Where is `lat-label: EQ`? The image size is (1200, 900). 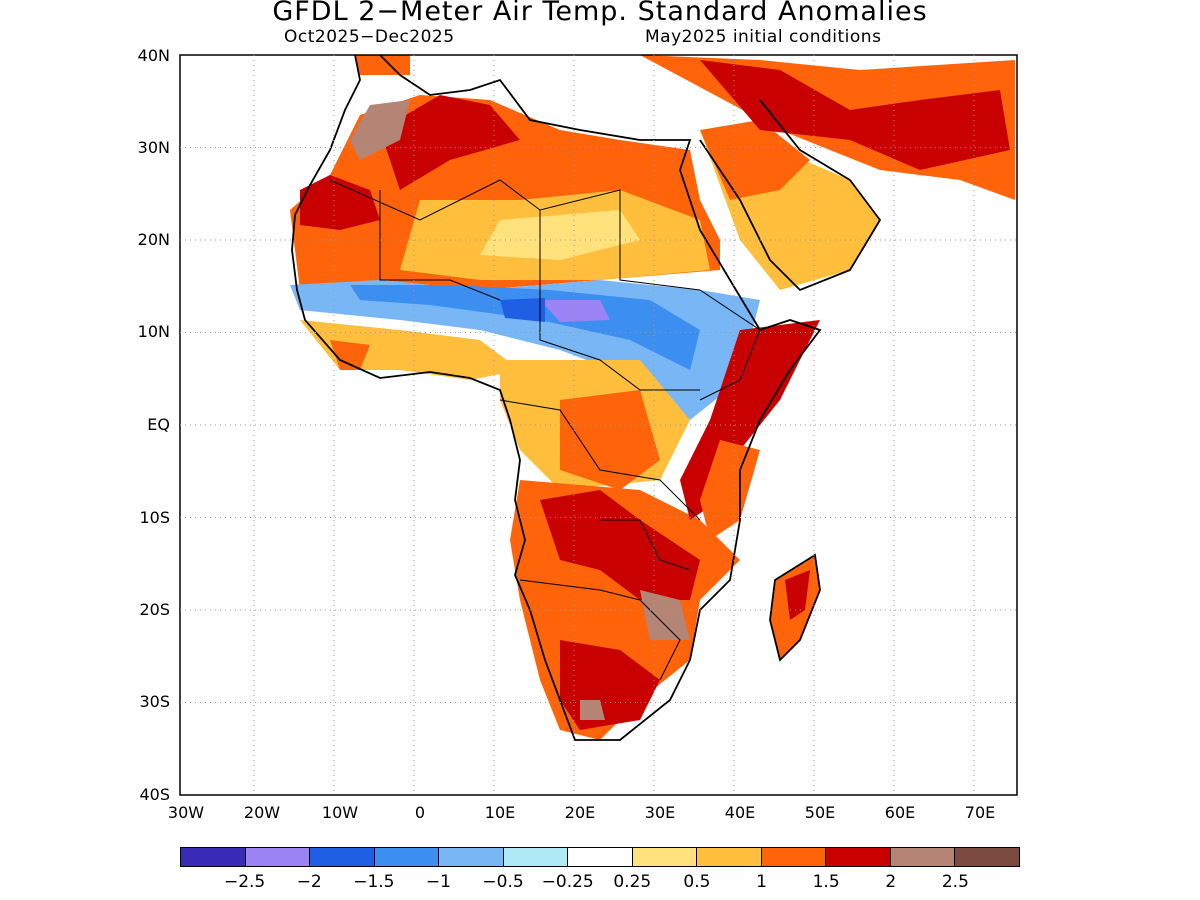
lat-label: EQ is located at coordinates (158, 424).